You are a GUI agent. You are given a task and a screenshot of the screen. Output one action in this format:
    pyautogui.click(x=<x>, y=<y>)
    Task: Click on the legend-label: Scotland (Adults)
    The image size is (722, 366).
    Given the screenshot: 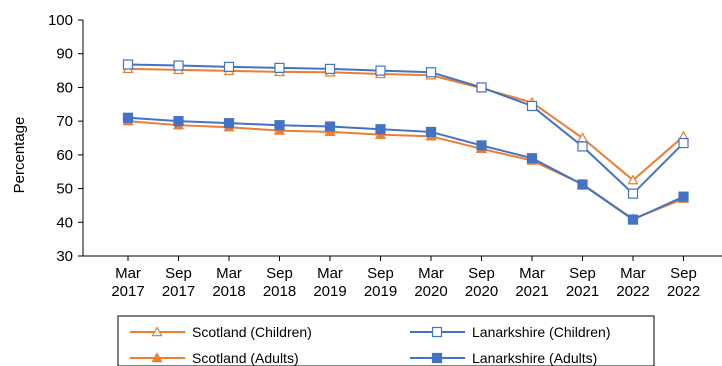 What is the action you would take?
    pyautogui.click(x=245, y=358)
    